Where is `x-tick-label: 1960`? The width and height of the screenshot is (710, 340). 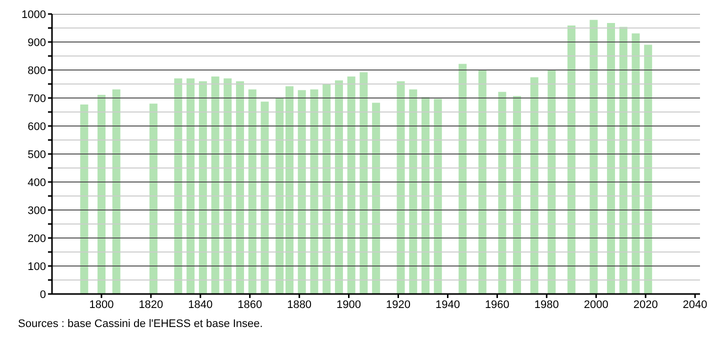 x-tick-label: 1960 is located at coordinates (497, 304).